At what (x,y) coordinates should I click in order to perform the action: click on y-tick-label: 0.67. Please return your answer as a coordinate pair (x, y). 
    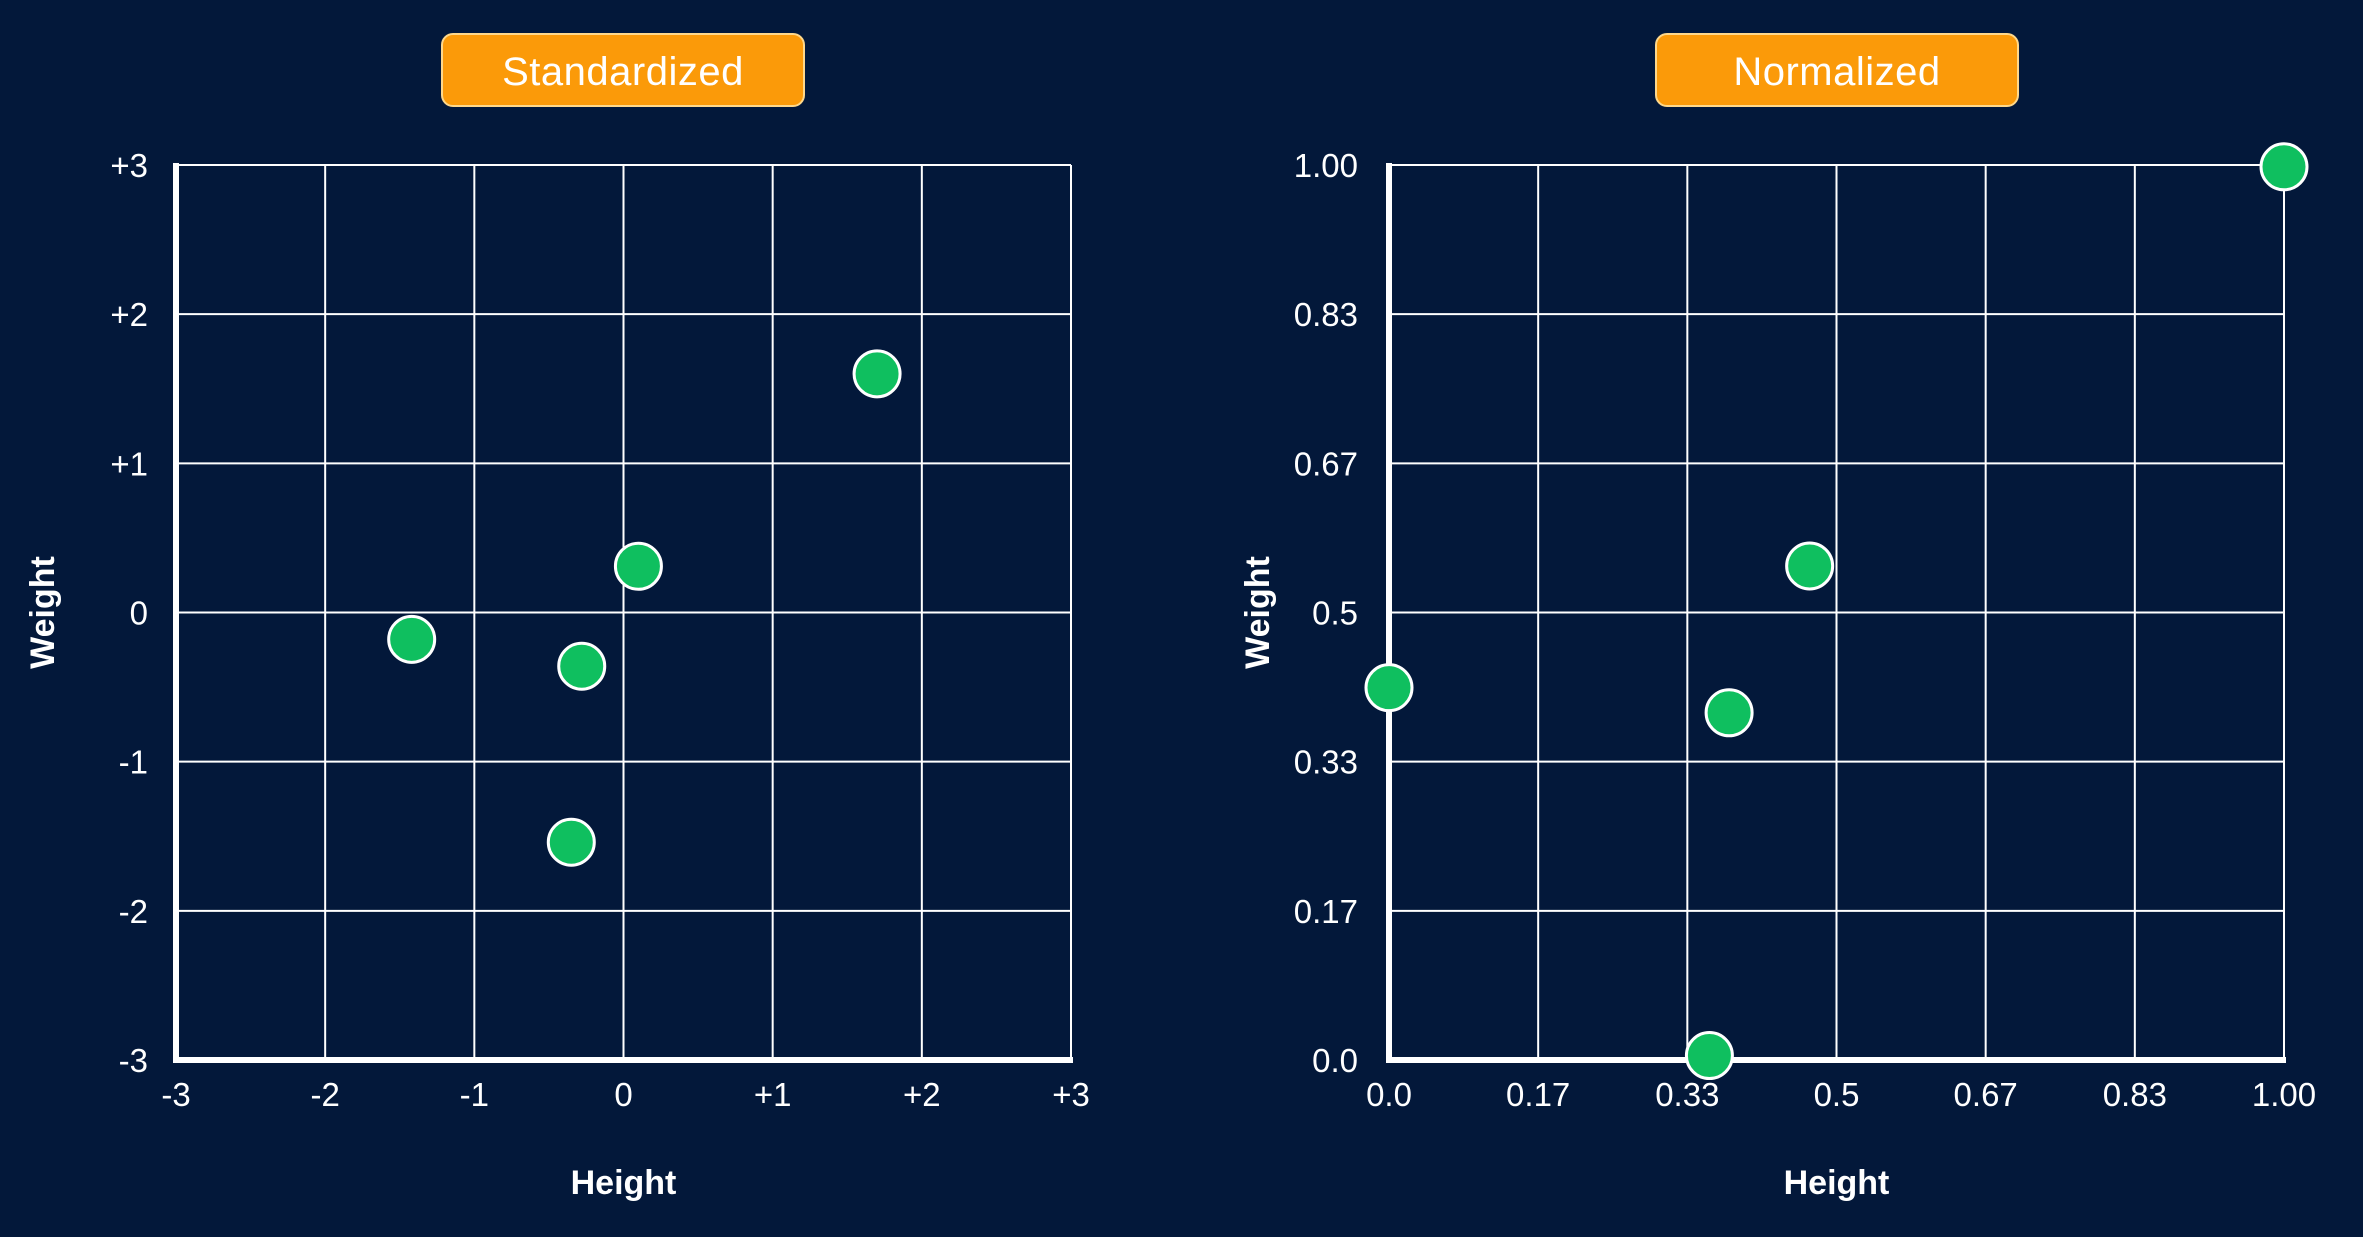
    Looking at the image, I should click on (1326, 463).